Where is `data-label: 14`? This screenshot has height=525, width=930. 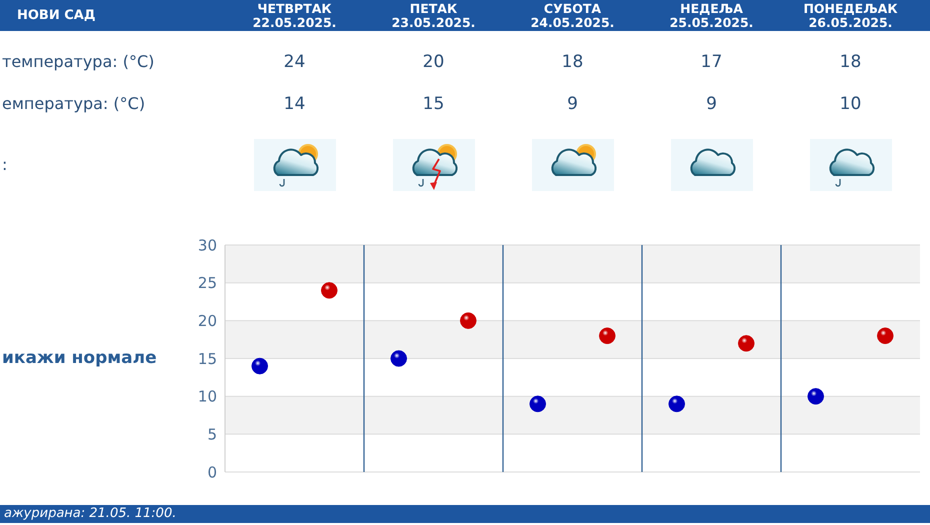 data-label: 14 is located at coordinates (294, 104).